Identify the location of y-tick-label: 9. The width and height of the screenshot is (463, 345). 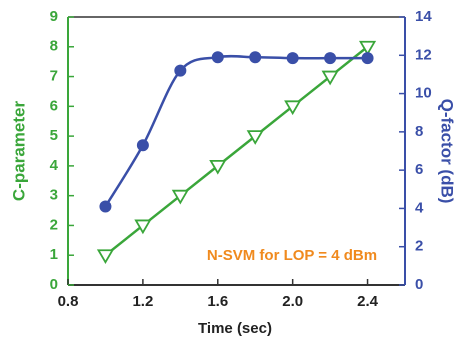
(54, 16).